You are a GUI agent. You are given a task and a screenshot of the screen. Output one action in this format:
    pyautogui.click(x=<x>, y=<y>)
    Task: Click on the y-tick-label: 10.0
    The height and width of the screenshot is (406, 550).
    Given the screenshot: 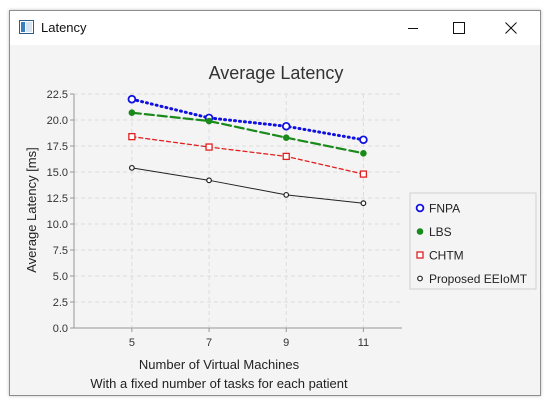 What is the action you would take?
    pyautogui.click(x=57, y=225)
    